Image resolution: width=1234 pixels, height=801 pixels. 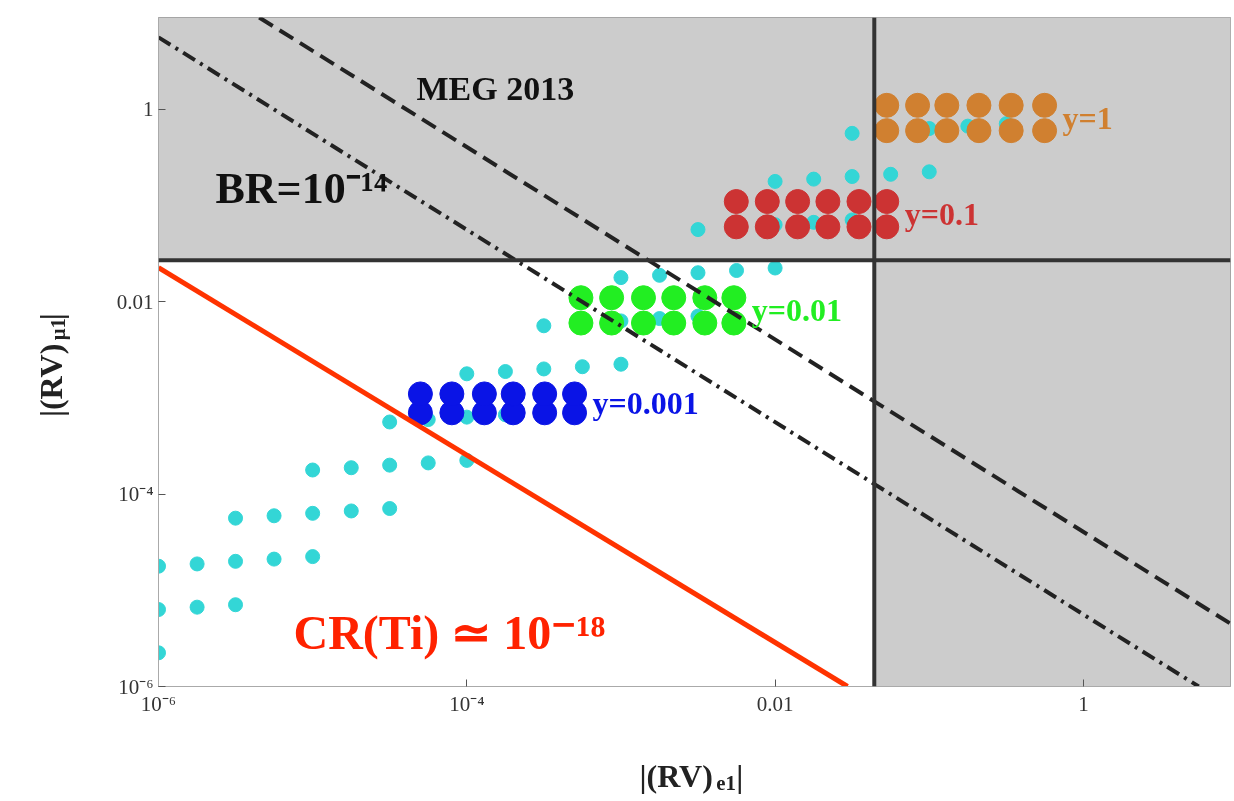 What do you see at coordinates (158, 703) in the screenshot?
I see `x-tick-label: 10⁻⁶` at bounding box center [158, 703].